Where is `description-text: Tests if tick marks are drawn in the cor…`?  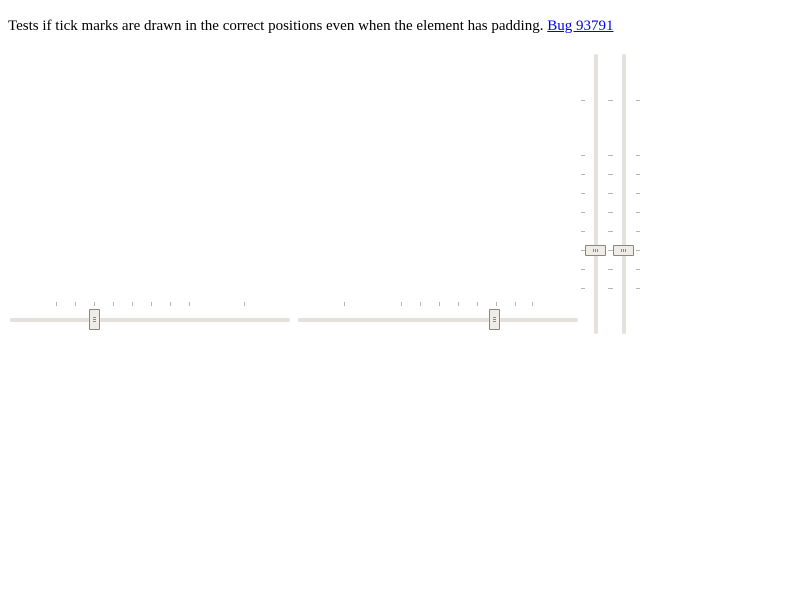
description-text: Tests if tick marks are drawn in the cor… is located at coordinates (276, 26).